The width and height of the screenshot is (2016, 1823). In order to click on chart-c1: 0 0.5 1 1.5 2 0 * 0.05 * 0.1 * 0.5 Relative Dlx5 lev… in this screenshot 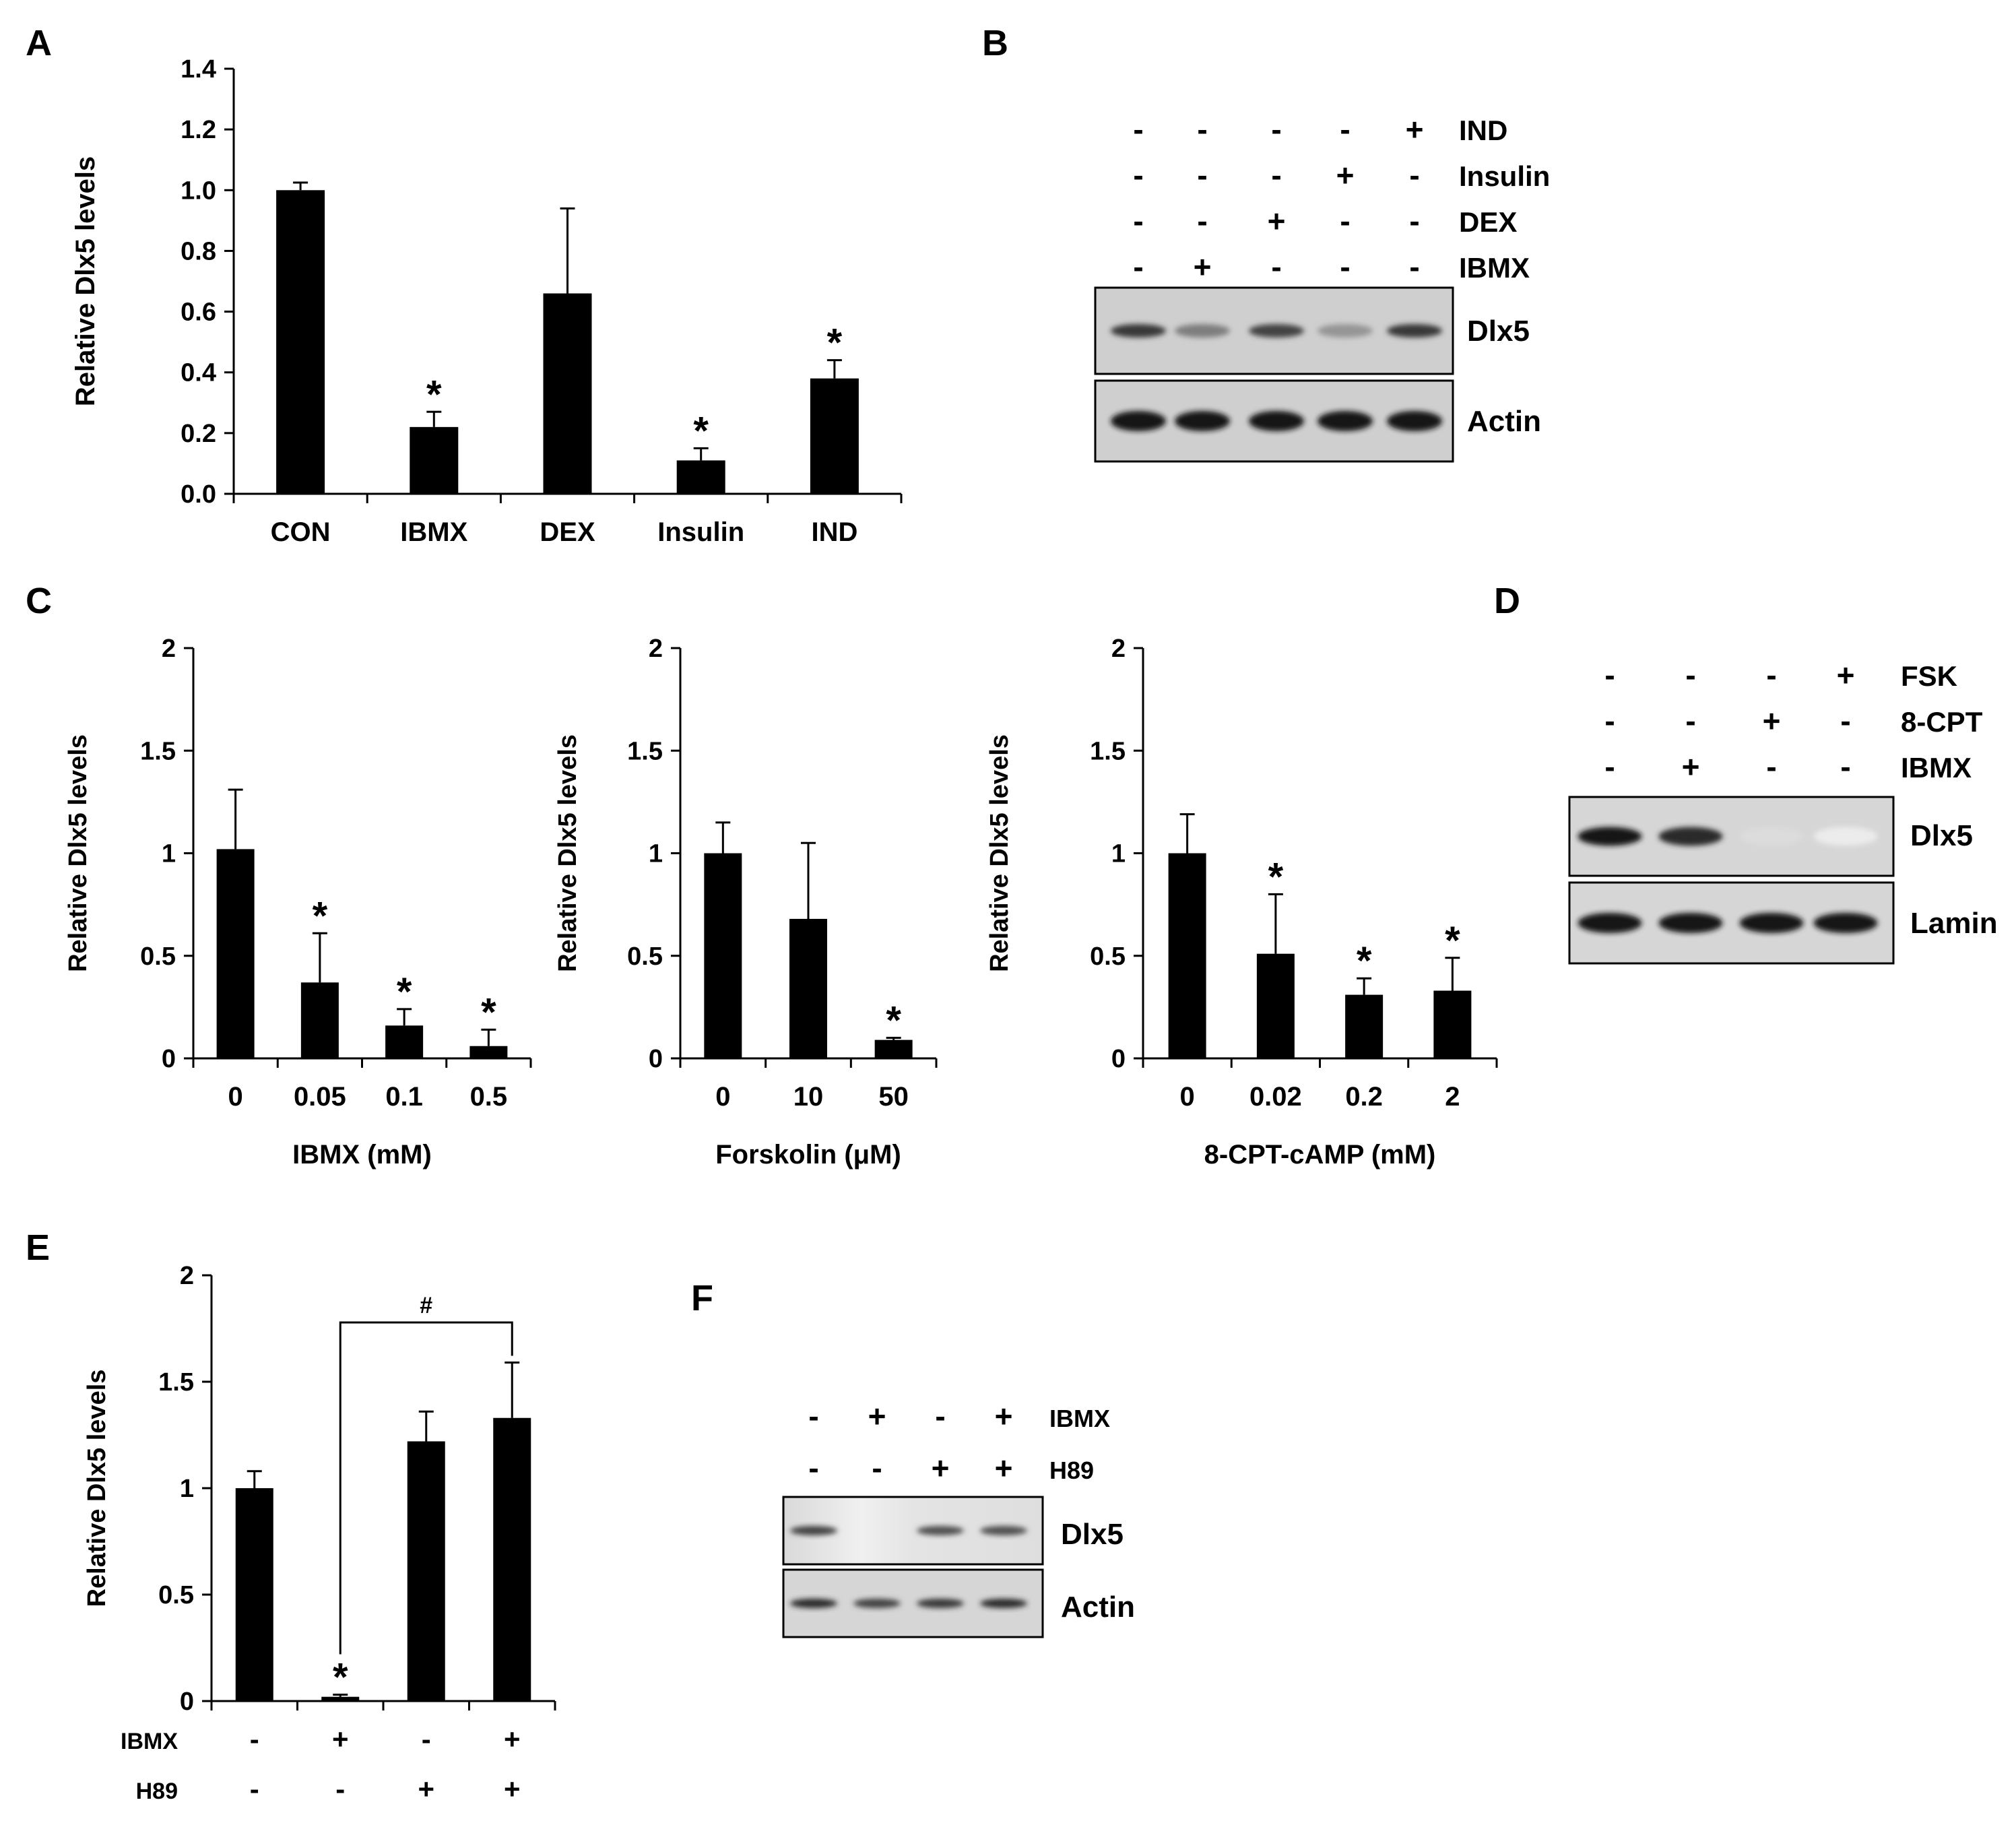, I will do `click(298, 903)`.